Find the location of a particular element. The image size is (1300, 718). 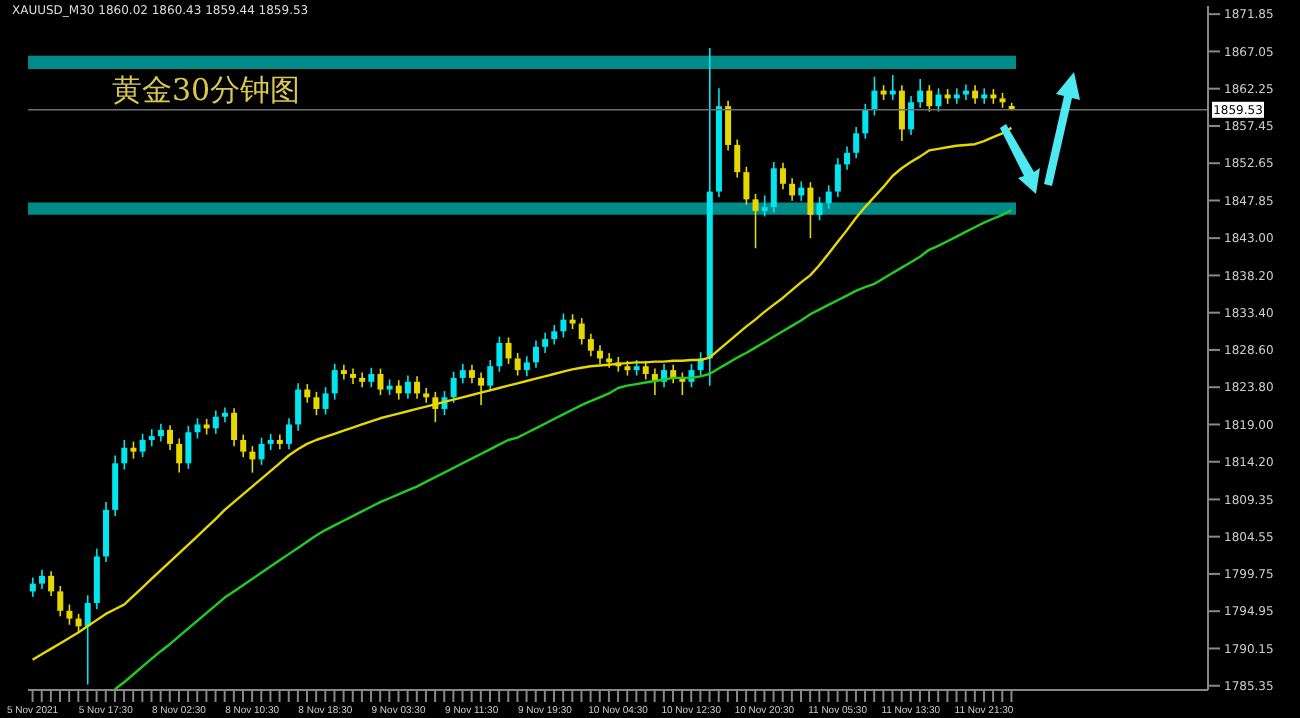

text: 黄金30分钟图 is located at coordinates (206, 91).